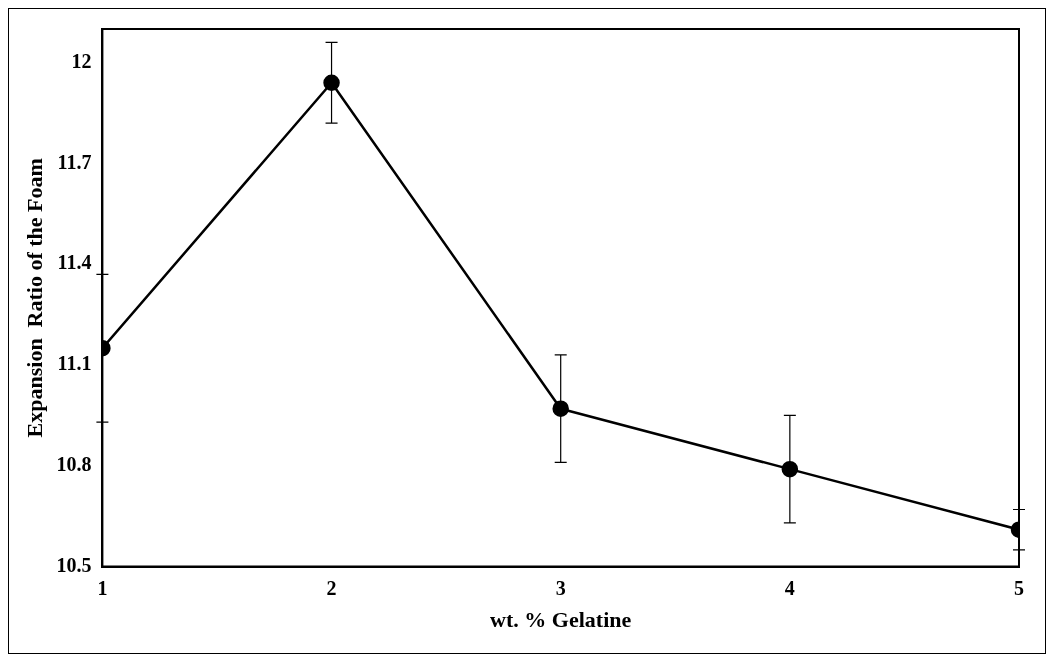  I want to click on y-tick-label: 12, so click(81, 60).